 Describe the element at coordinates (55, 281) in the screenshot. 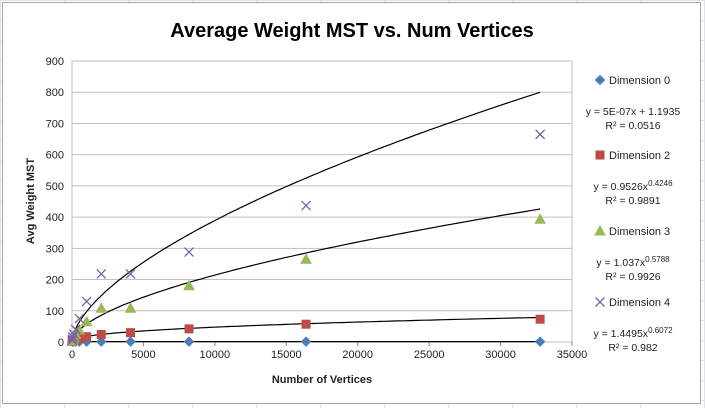

I see `y-tick-label: 200` at that location.